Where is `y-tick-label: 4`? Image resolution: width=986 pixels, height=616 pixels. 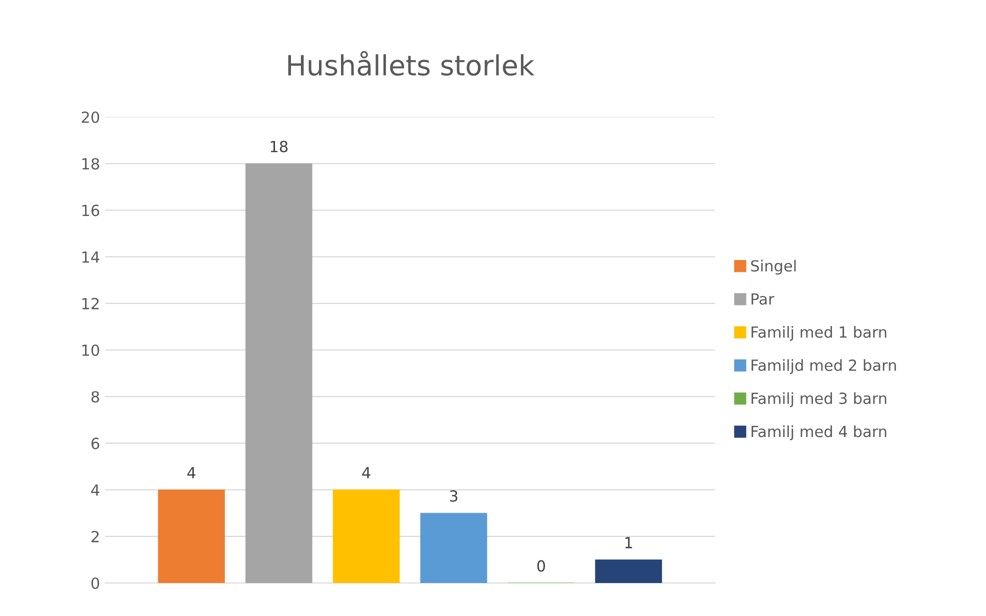
y-tick-label: 4 is located at coordinates (95, 490).